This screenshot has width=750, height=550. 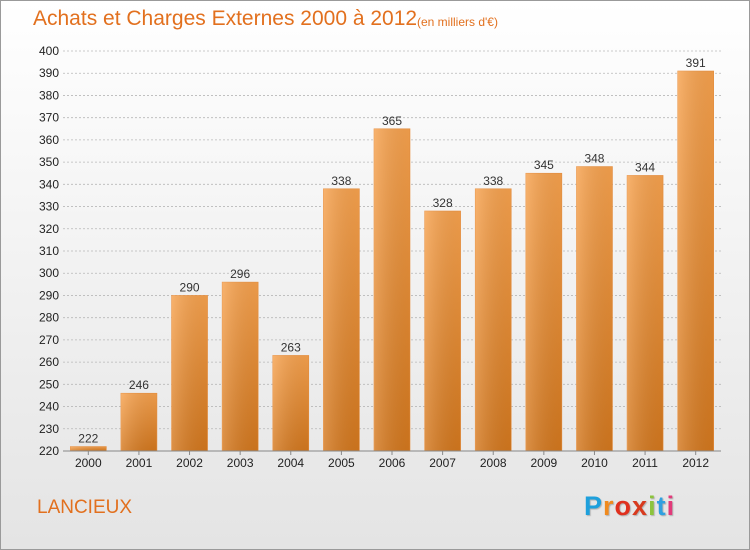 What do you see at coordinates (49, 295) in the screenshot?
I see `y-tick-label: 290` at bounding box center [49, 295].